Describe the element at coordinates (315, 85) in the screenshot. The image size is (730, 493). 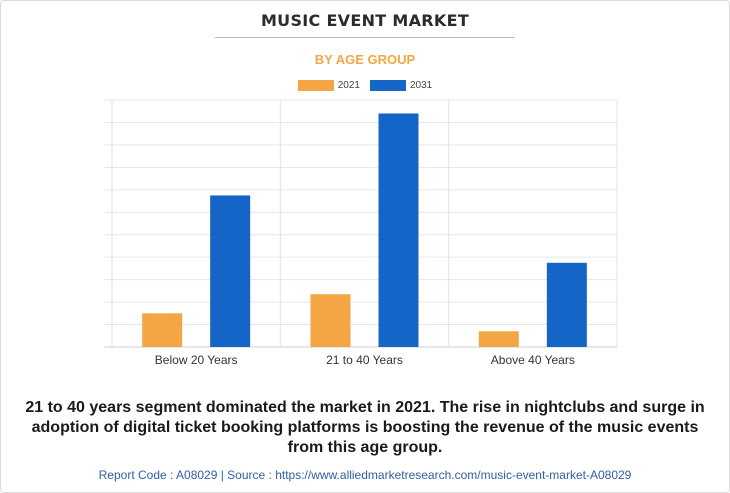
I see `legend-swatch-2021` at that location.